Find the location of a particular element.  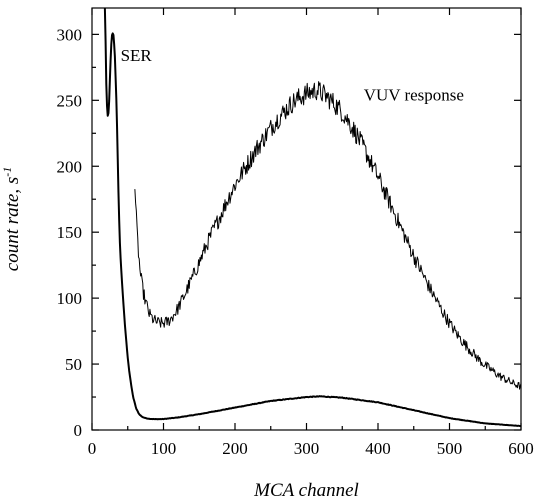

x-axis-label: MCA channel is located at coordinates (306, 490).